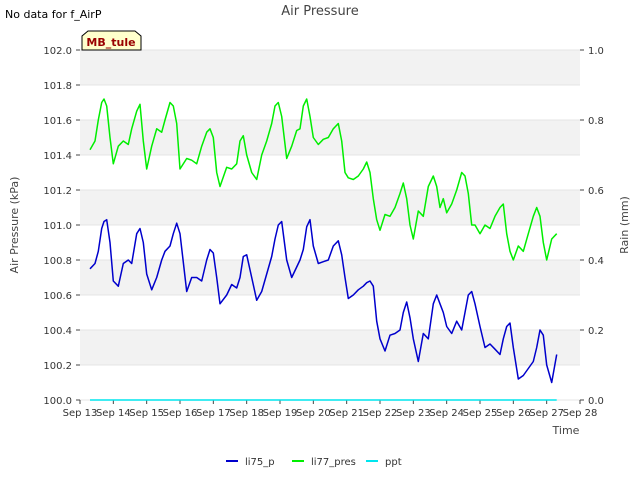  I want to click on x-tick-label: Sep 23, so click(413, 413).